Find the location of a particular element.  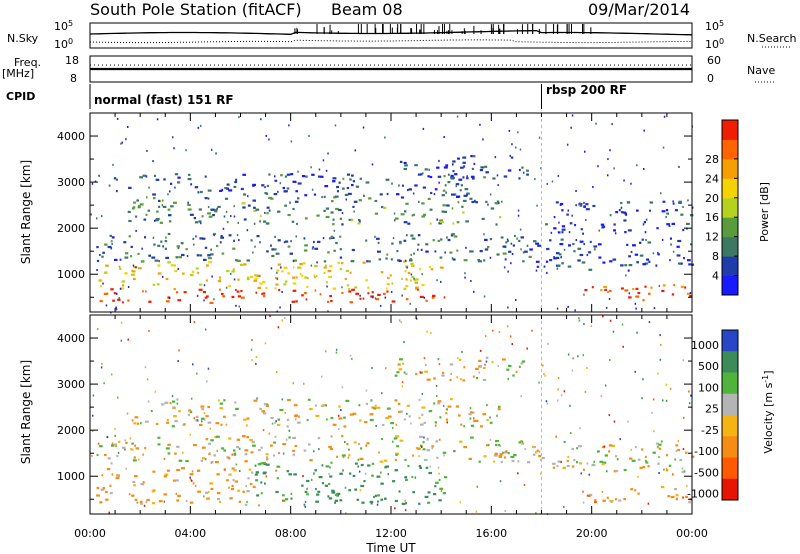

power-ytick-label: 4000 is located at coordinates (71, 136).